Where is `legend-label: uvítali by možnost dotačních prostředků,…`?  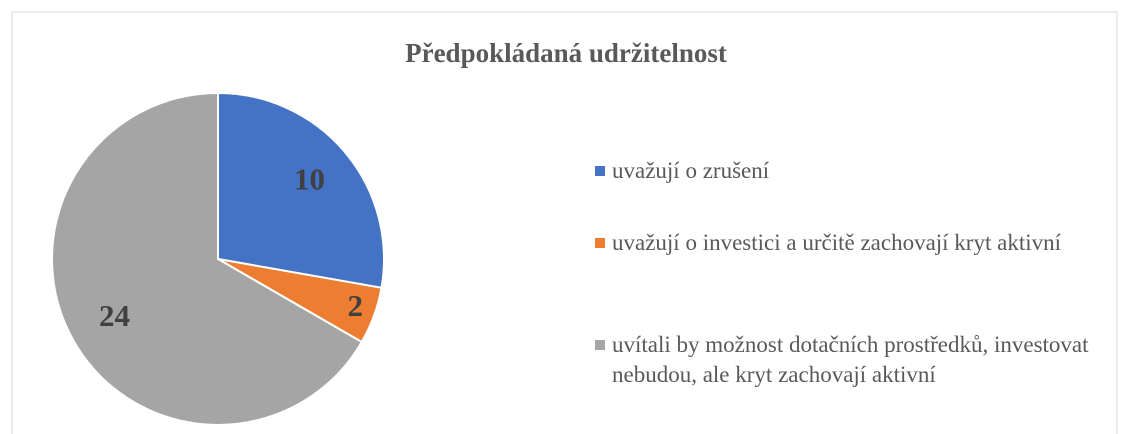 legend-label: uvítali by možnost dotačních prostředků,… is located at coordinates (850, 359).